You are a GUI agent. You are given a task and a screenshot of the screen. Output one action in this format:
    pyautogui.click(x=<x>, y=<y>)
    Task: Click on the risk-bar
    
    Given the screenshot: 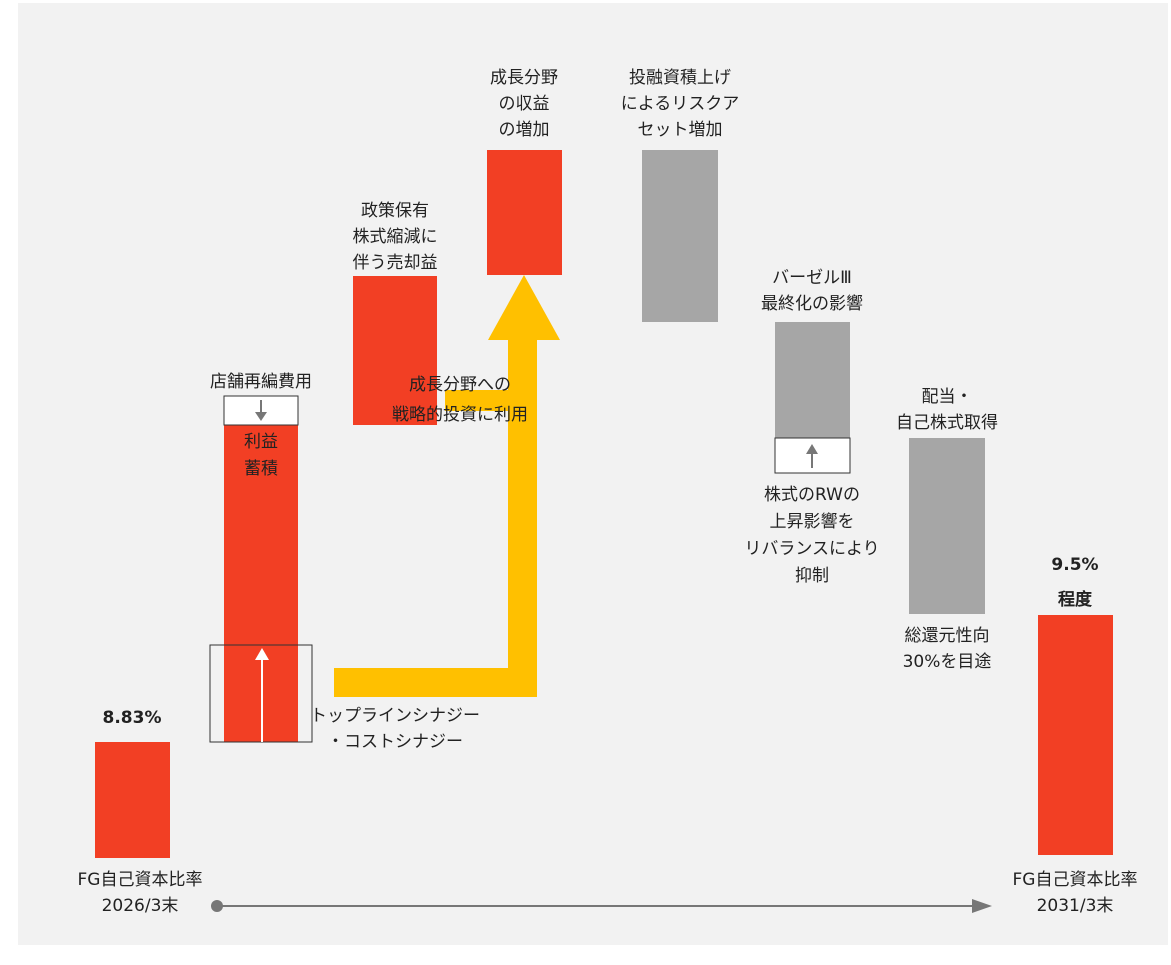 What is the action you would take?
    pyautogui.click(x=680, y=236)
    